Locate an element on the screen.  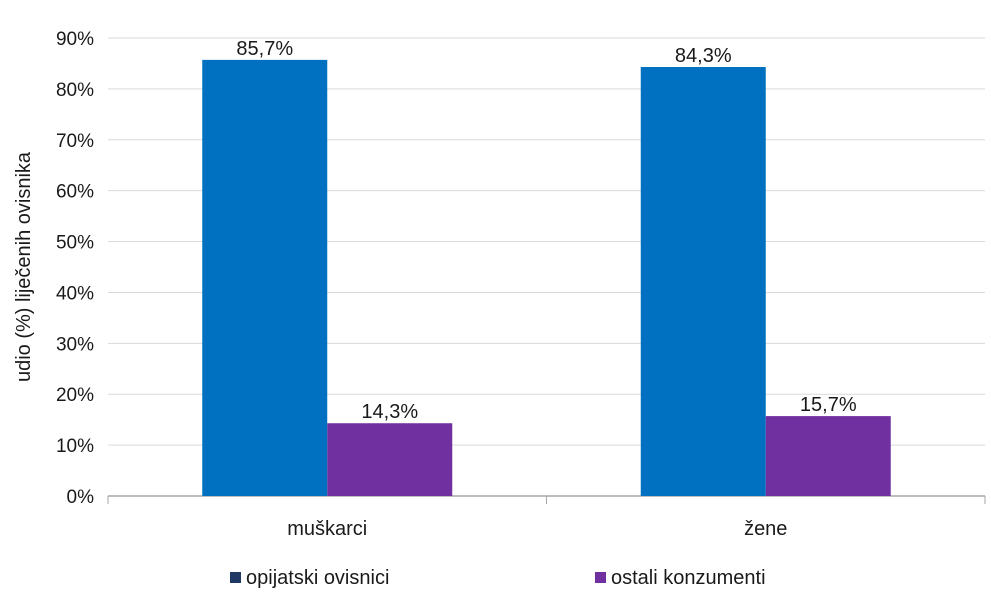
y-tick-label: 80% is located at coordinates (75, 90).